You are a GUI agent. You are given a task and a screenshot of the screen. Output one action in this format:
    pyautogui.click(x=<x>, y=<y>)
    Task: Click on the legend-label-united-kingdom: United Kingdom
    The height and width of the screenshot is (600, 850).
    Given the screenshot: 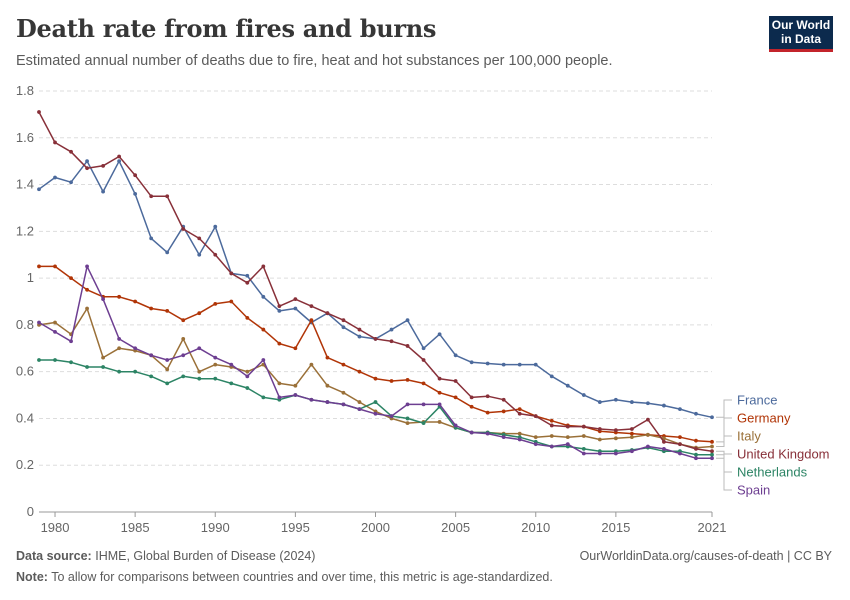 What is the action you would take?
    pyautogui.click(x=783, y=454)
    